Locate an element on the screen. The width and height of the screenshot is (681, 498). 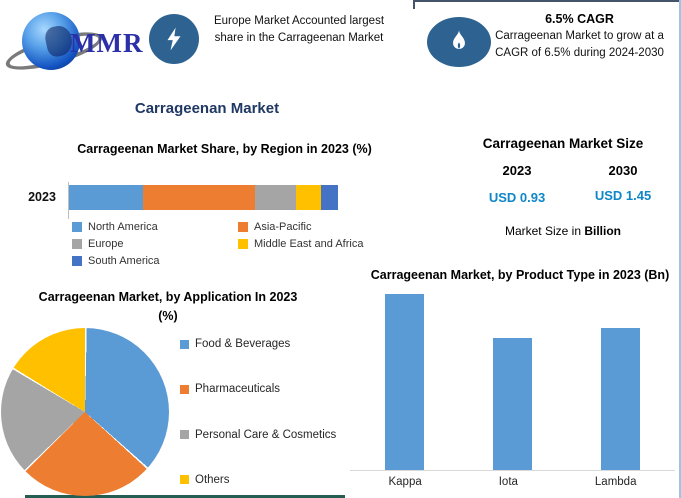
region-stacked-bar is located at coordinates (203, 197).